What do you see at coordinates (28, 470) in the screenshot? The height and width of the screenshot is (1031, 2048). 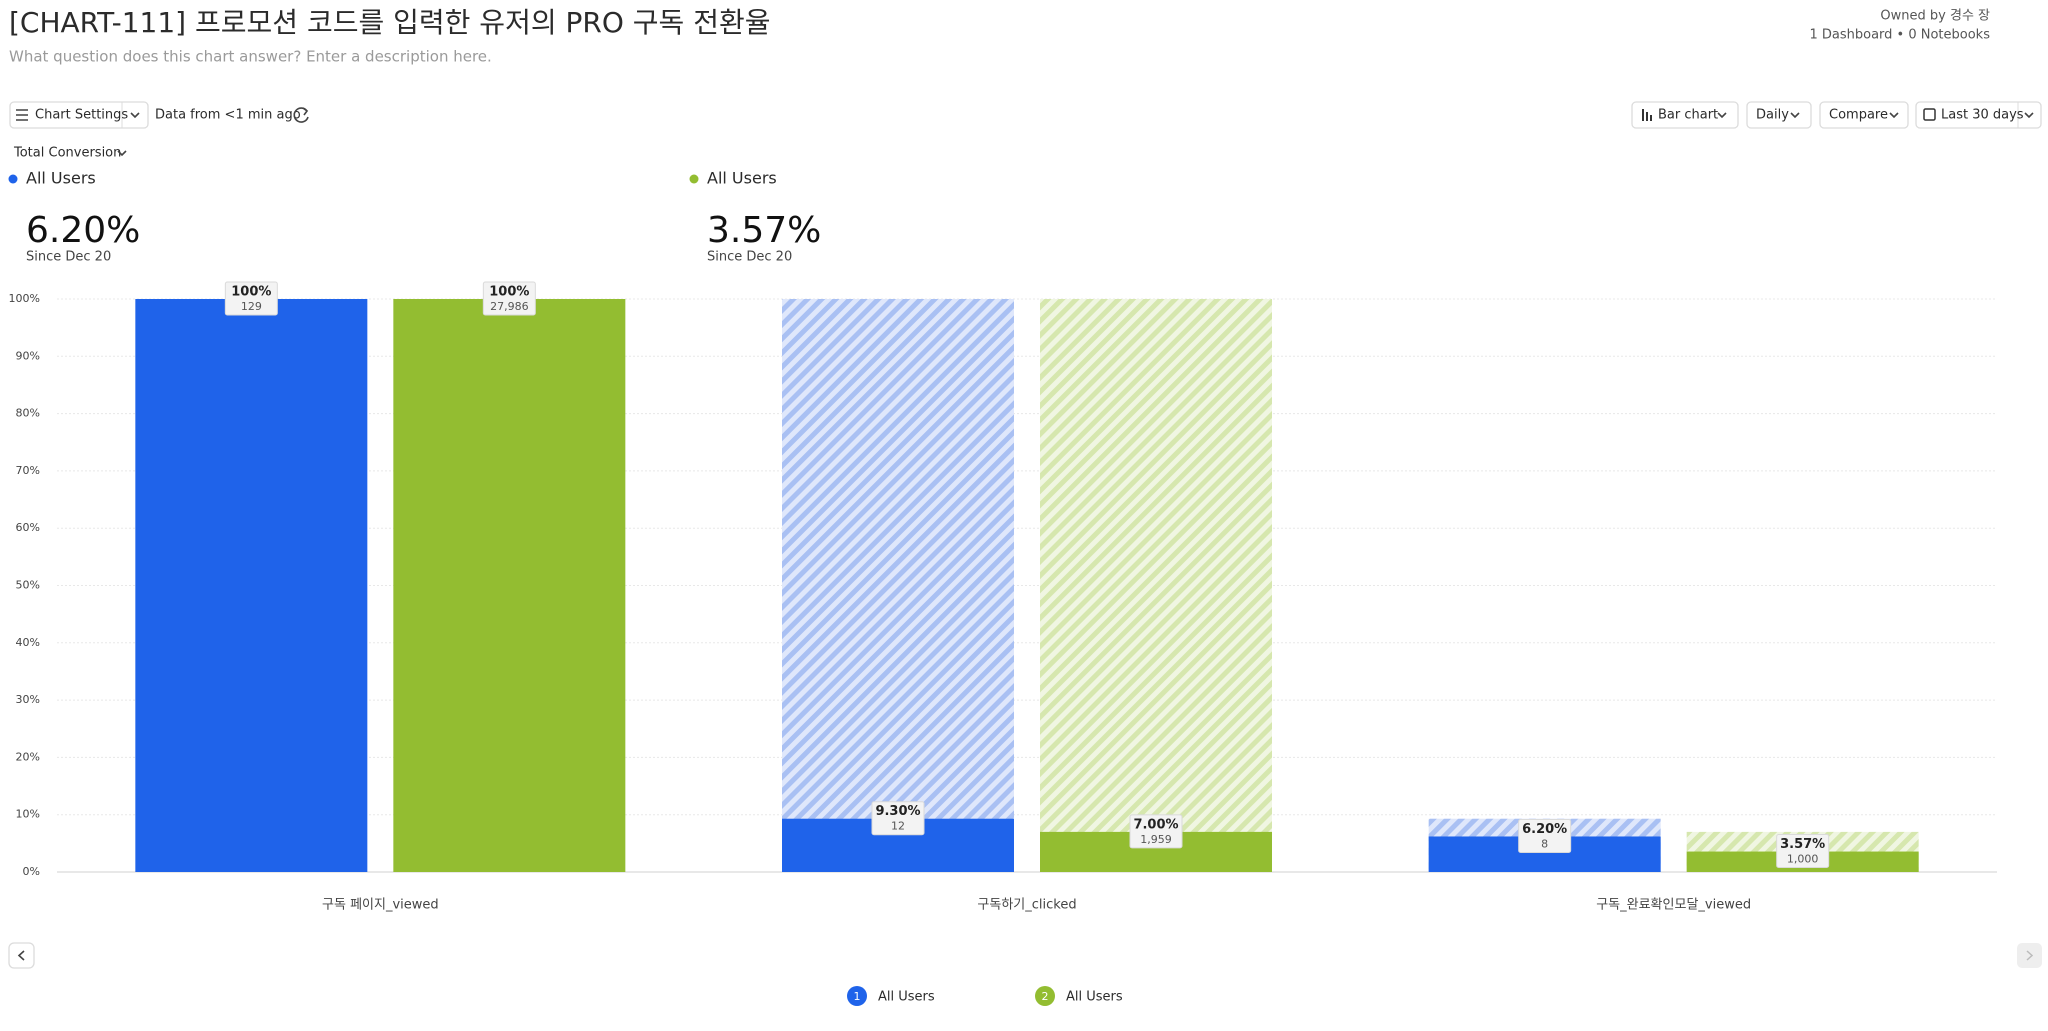 I see `y-tick-label: 70%` at bounding box center [28, 470].